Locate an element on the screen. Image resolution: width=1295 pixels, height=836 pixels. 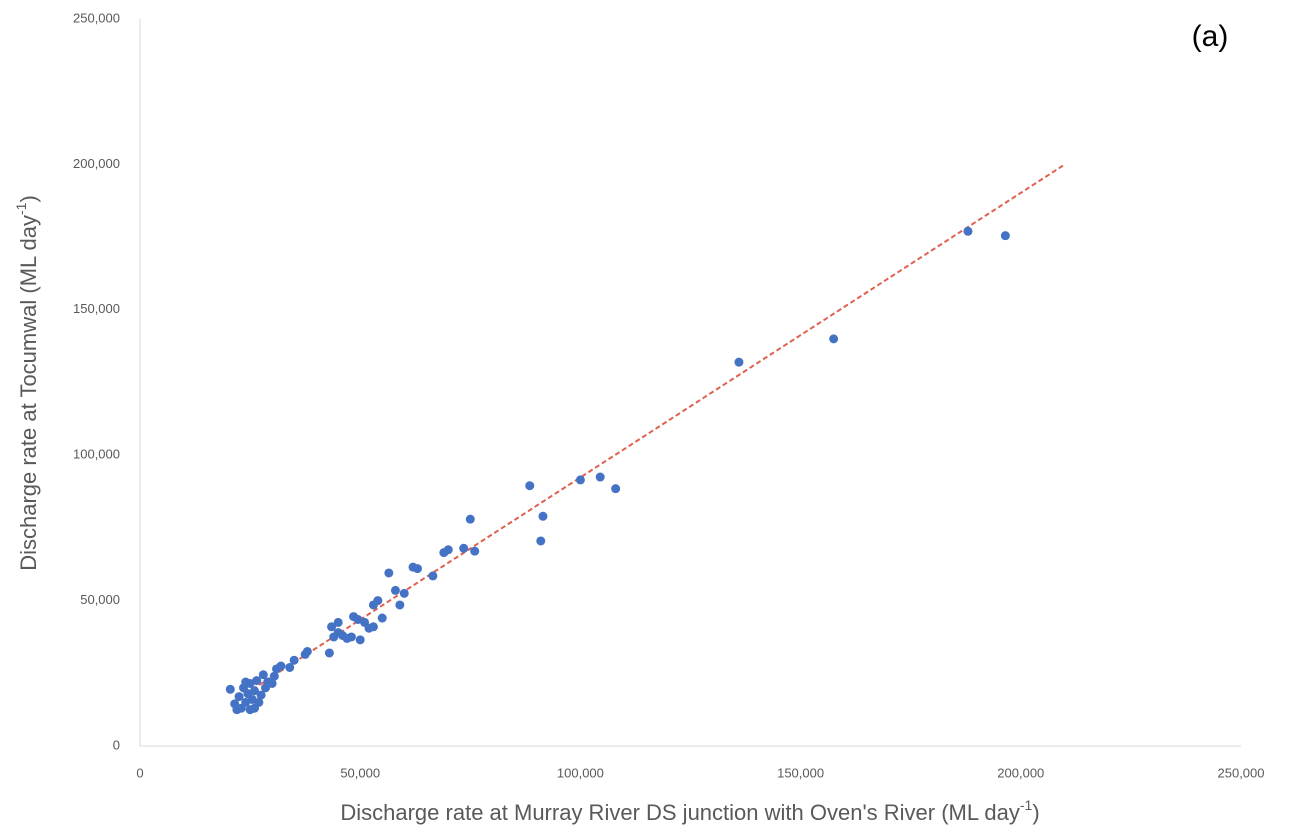
y-tick-label: 50,000 is located at coordinates (100, 599).